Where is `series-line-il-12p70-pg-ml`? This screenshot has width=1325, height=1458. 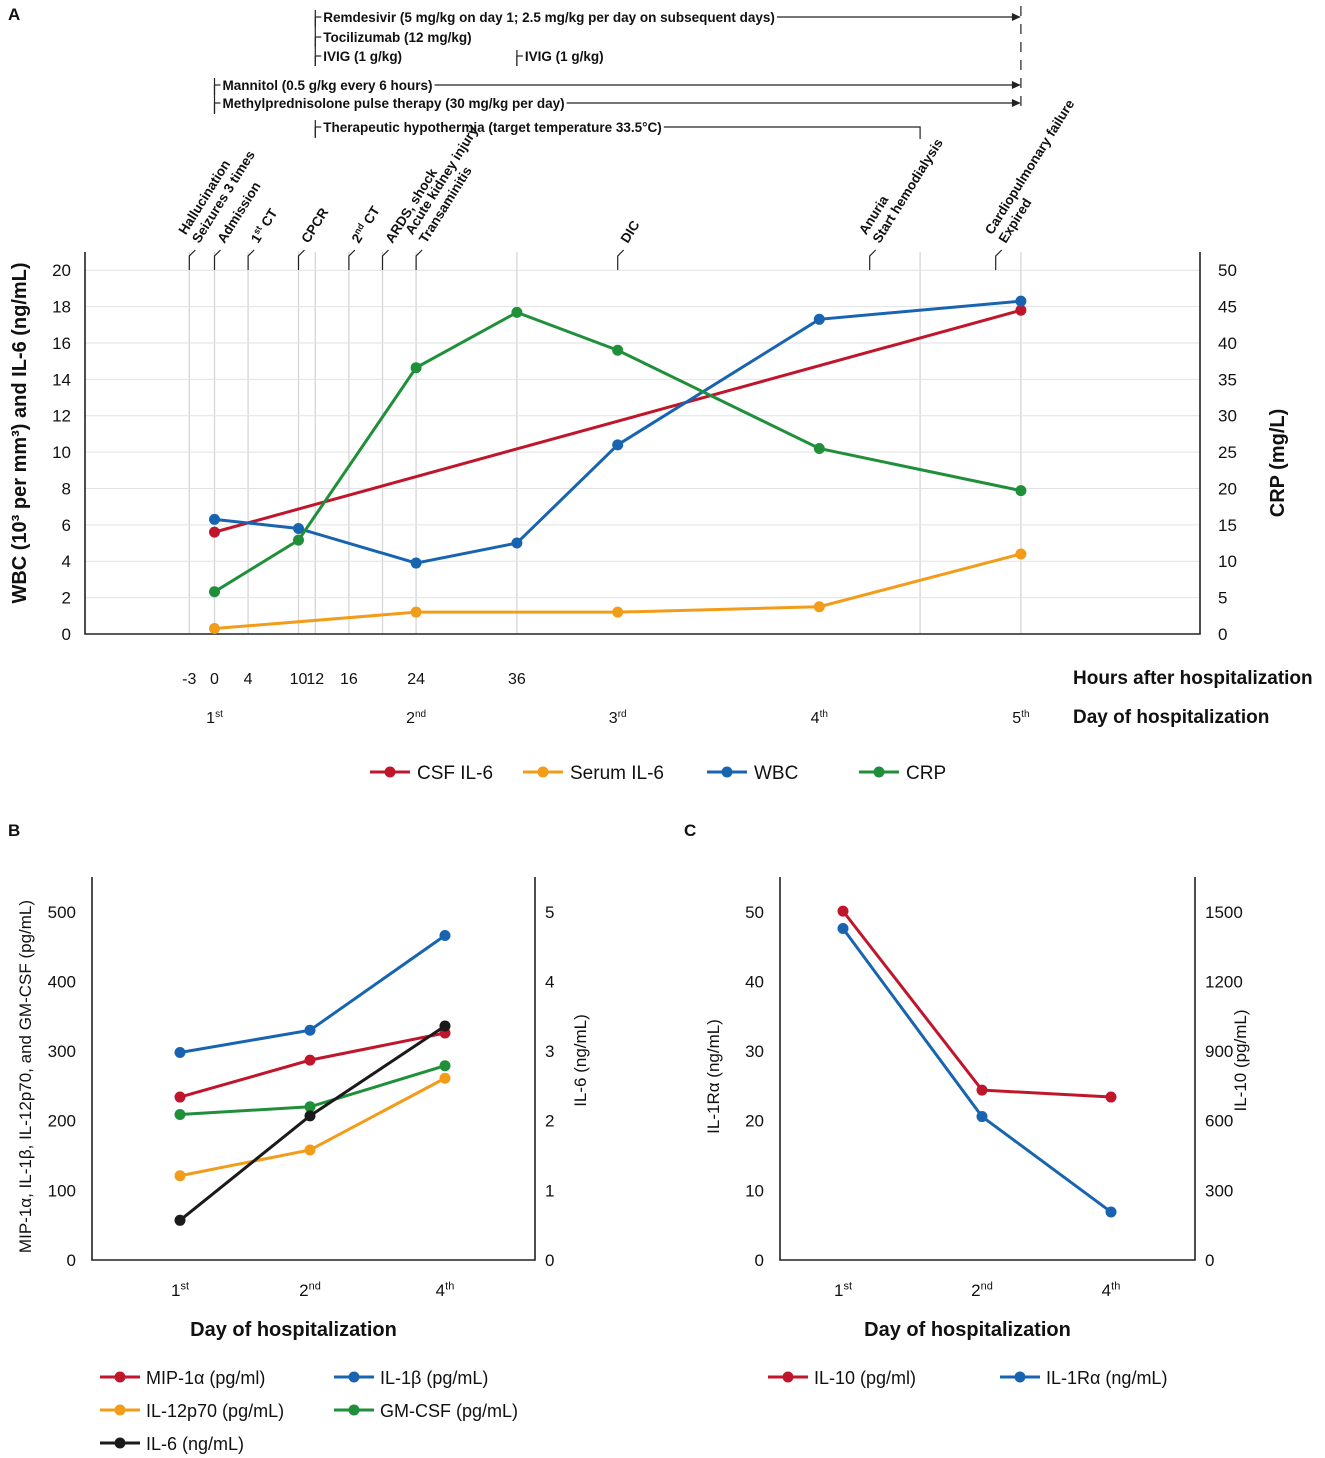 series-line-il-12p70-pg-ml is located at coordinates (312, 1127).